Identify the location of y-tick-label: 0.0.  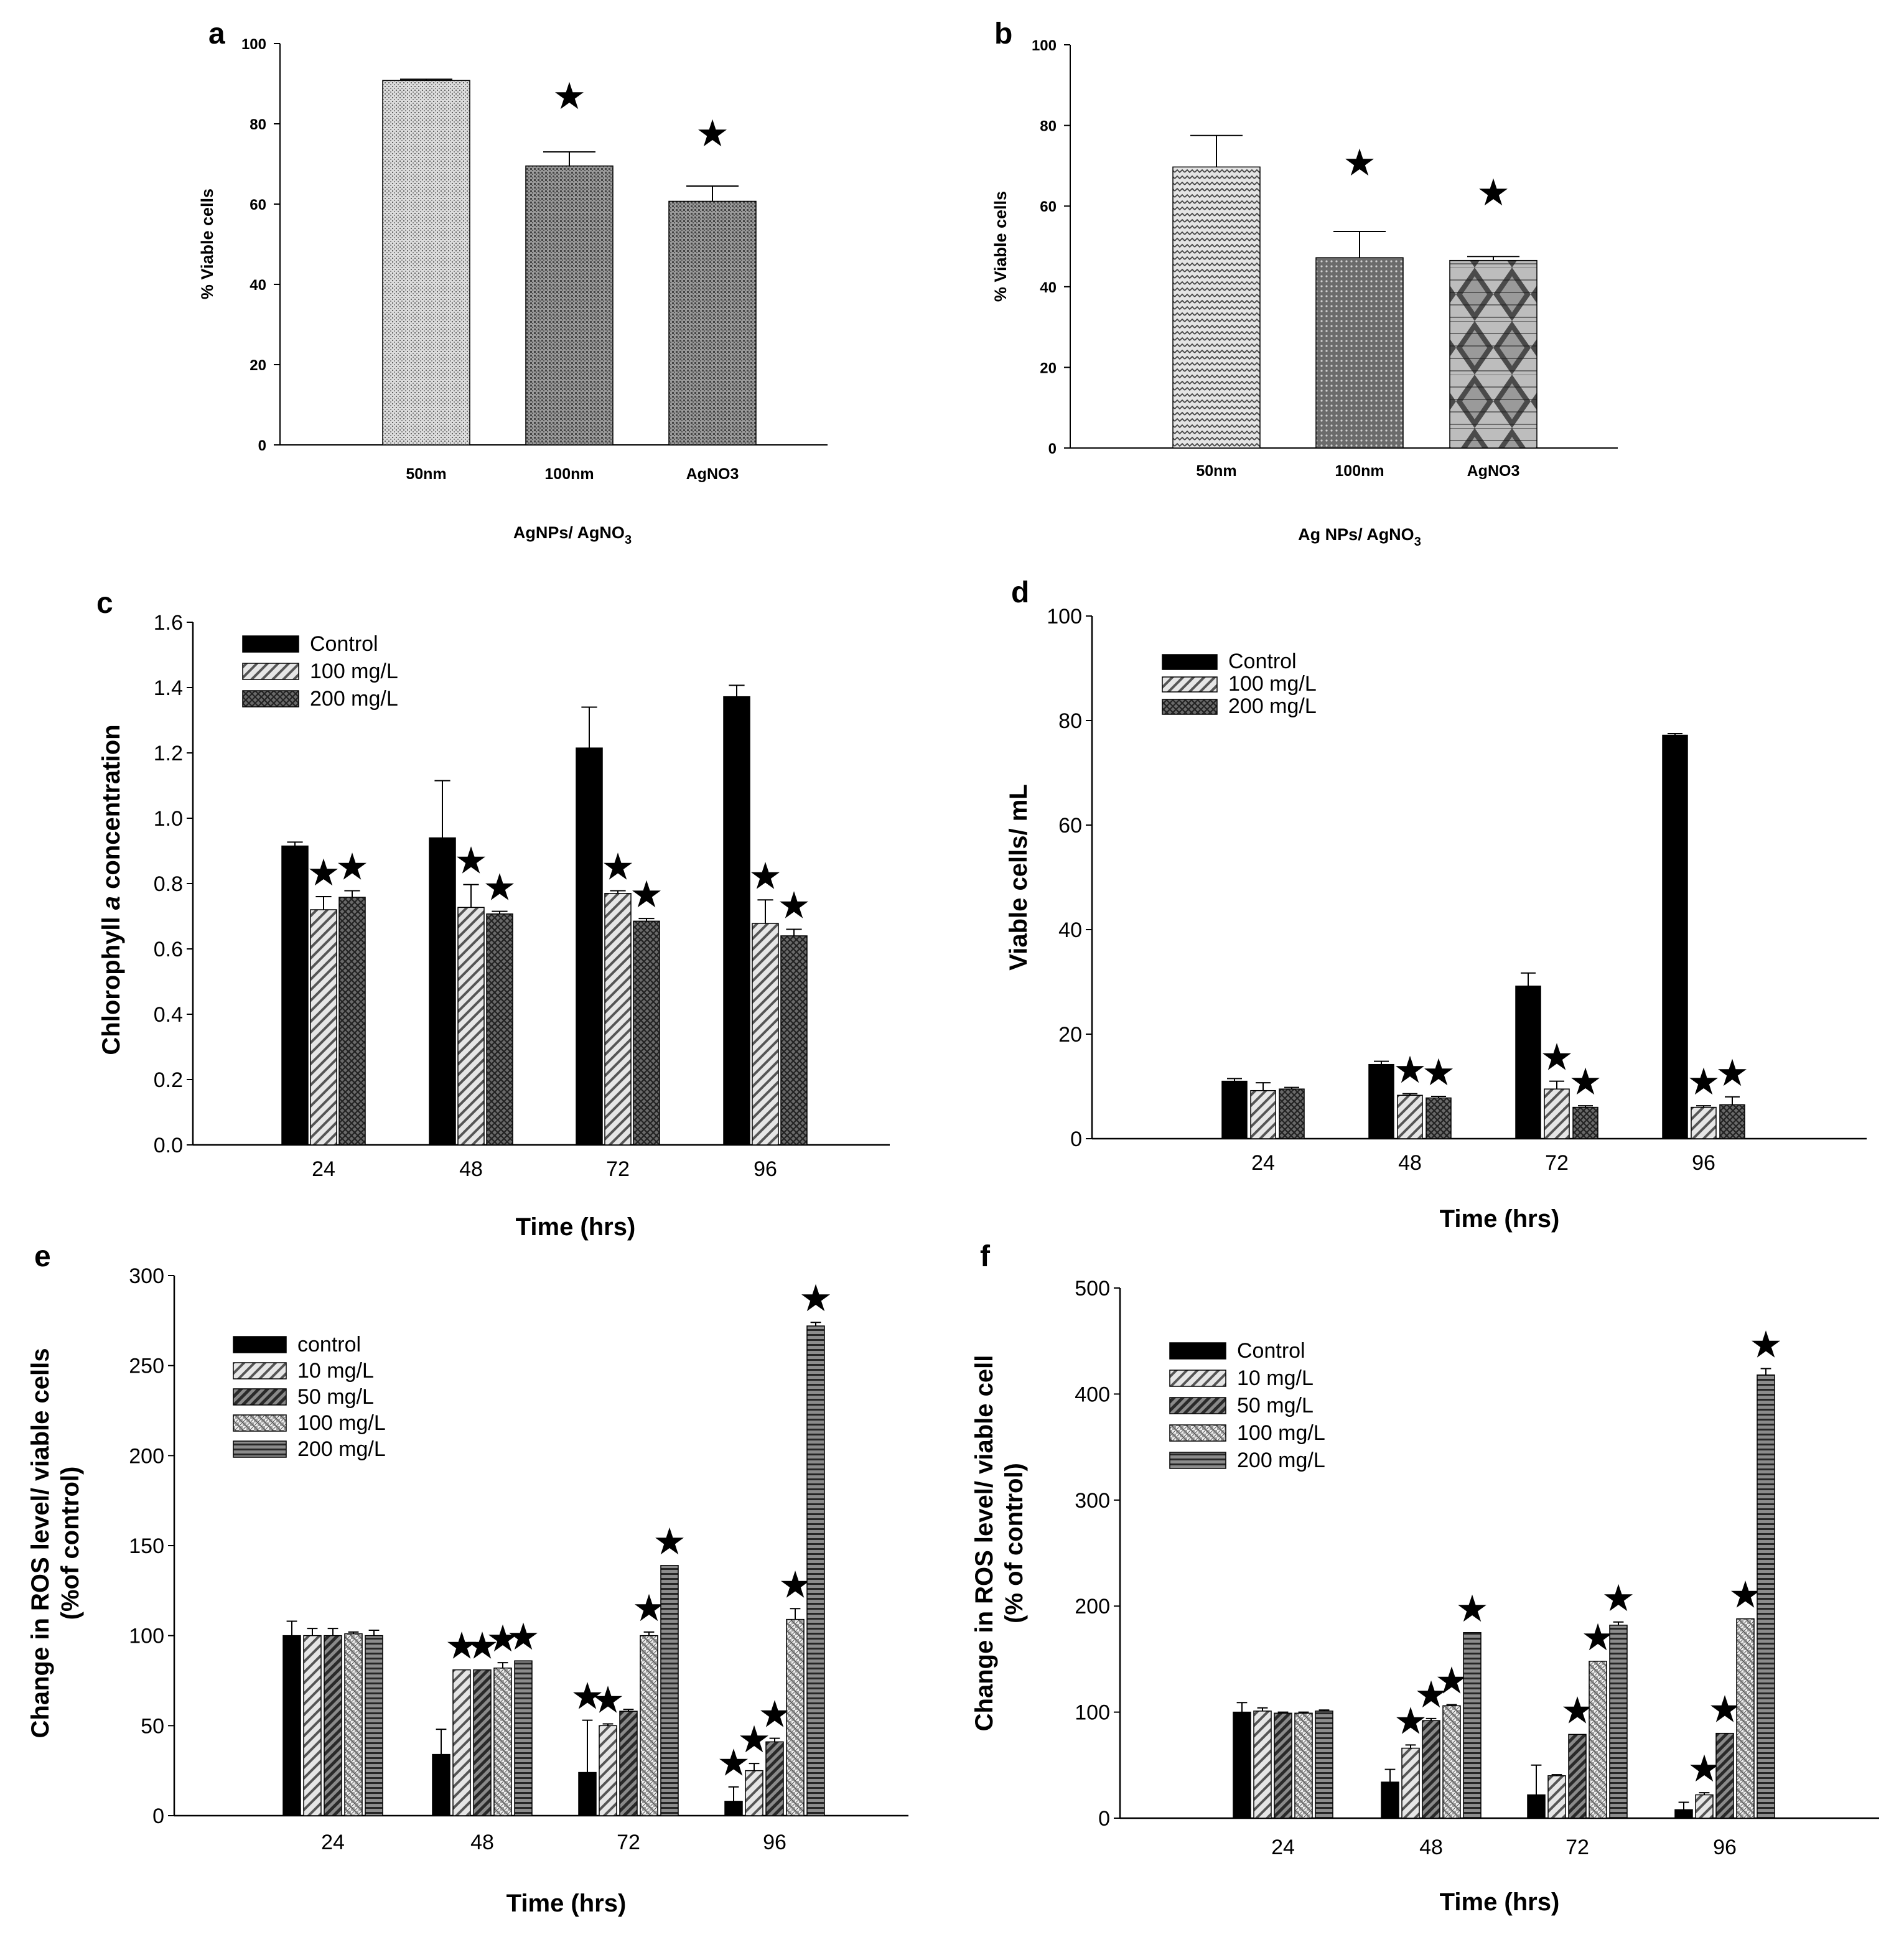
(168, 1145).